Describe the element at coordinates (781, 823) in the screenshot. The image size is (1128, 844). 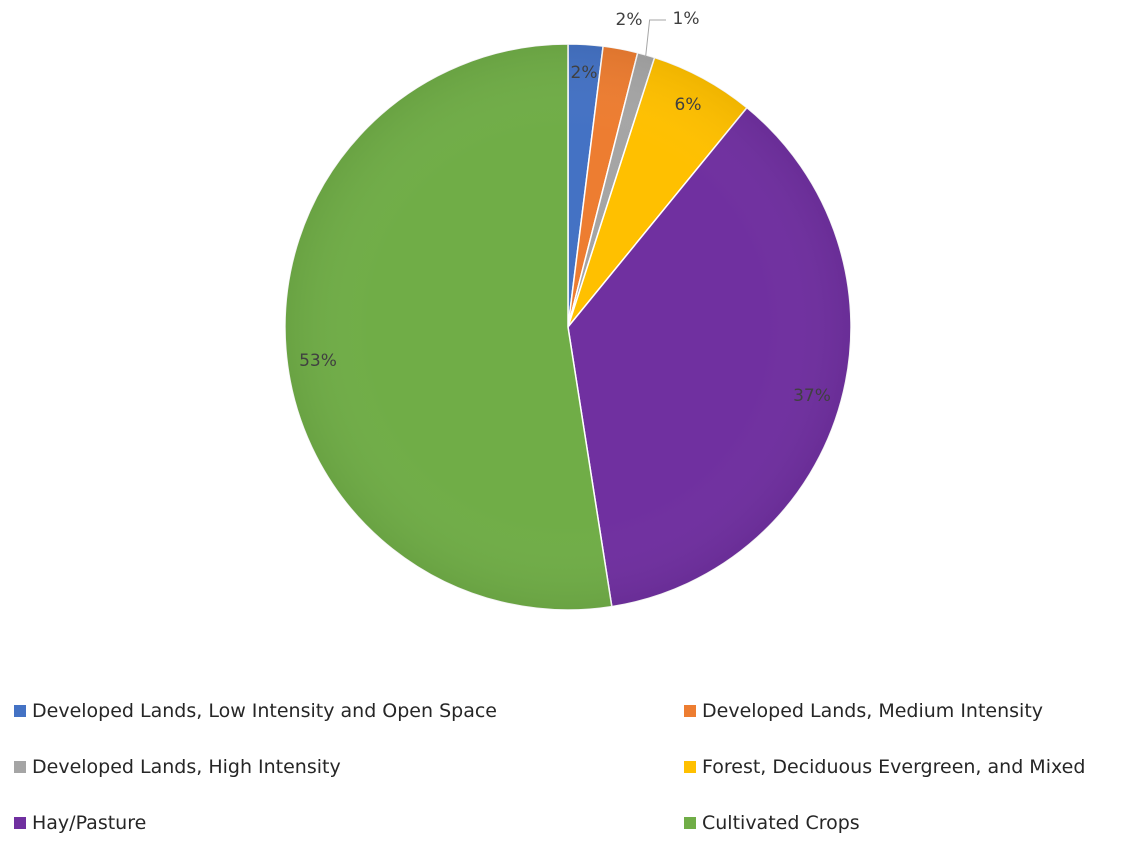
I see `legend-label-cultivated-crops: Cultivated Crops` at that location.